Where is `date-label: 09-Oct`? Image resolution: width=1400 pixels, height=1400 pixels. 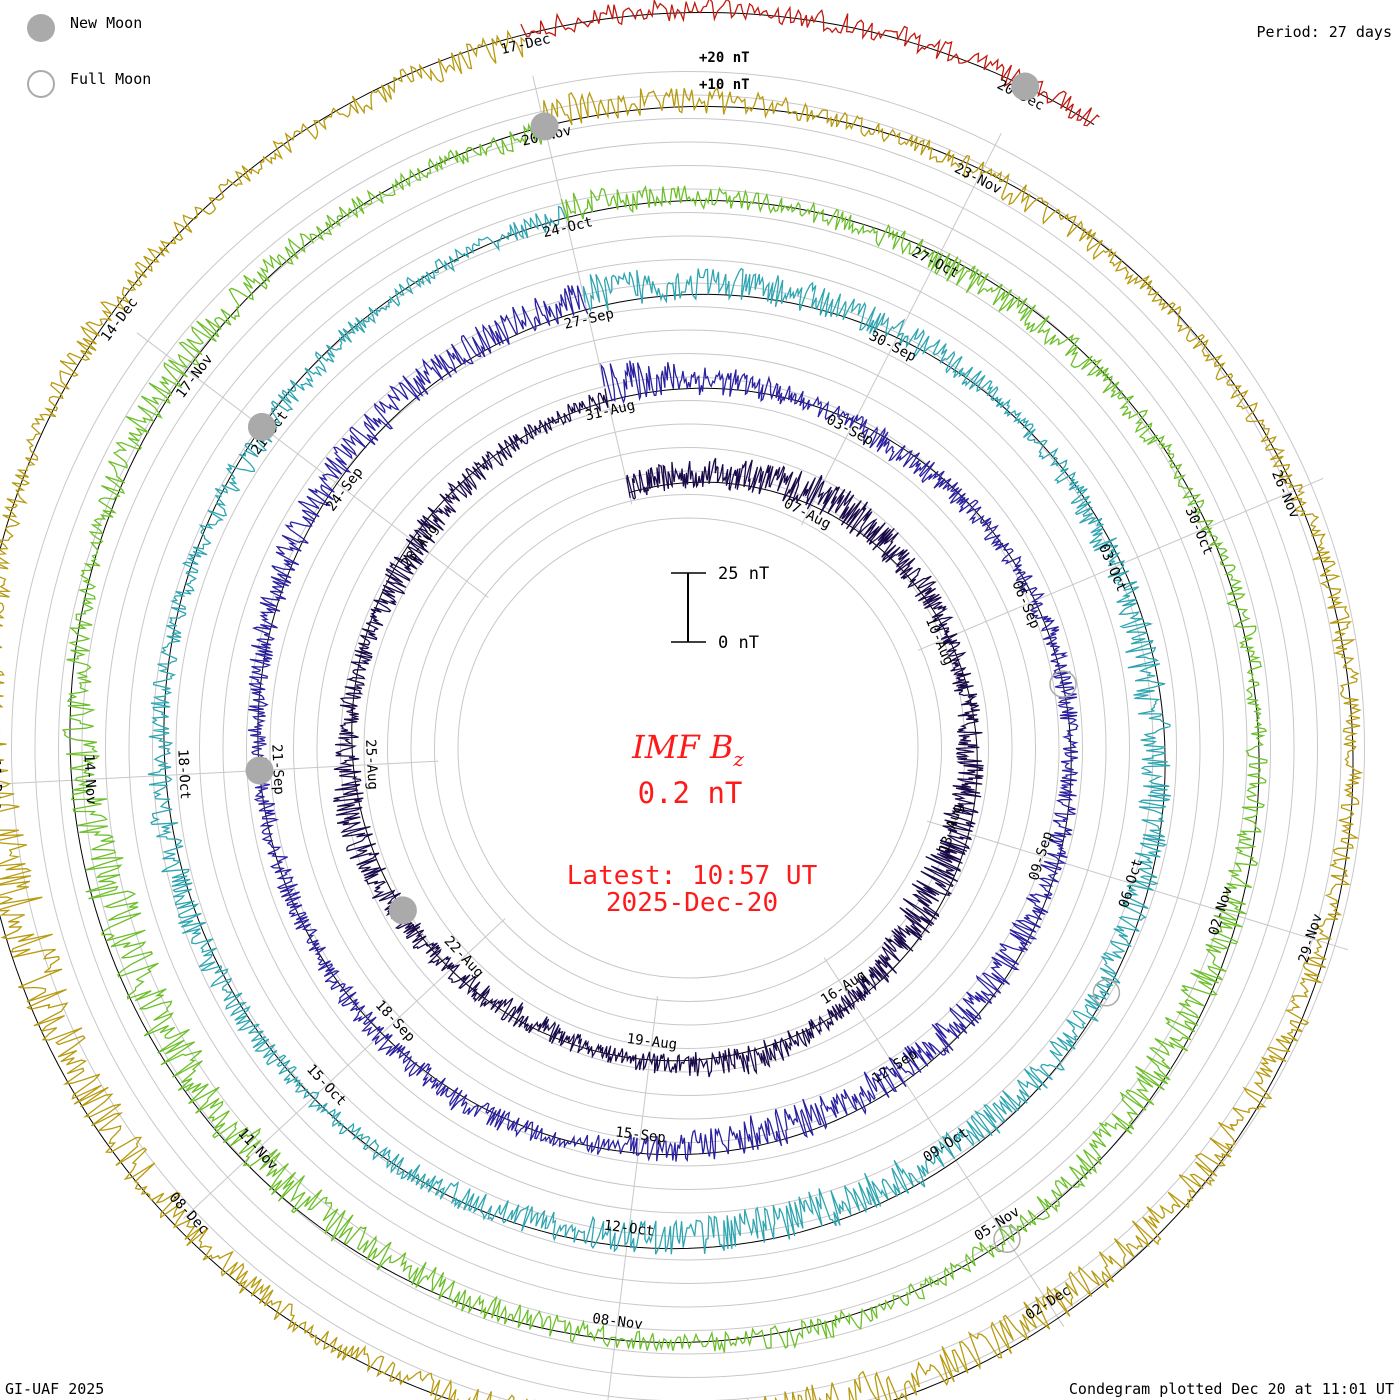 date-label: 09-Oct is located at coordinates (945, 1145).